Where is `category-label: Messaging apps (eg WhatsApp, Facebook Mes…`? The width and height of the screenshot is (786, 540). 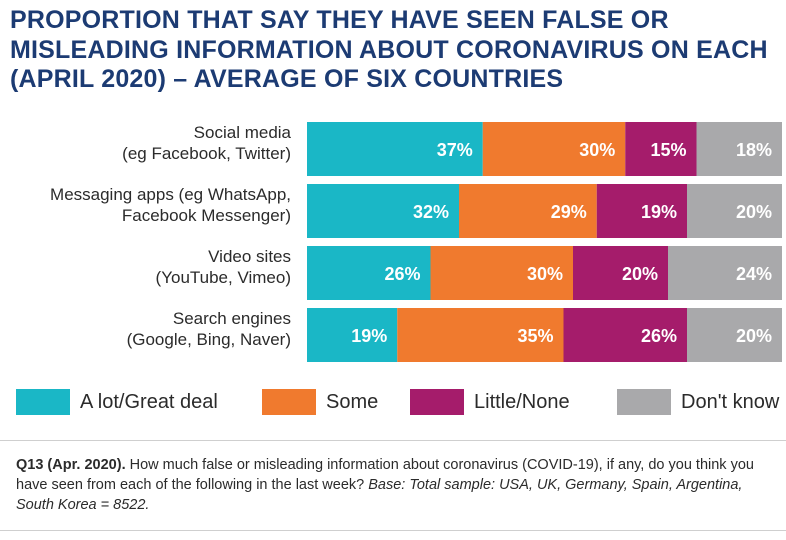 category-label: Messaging apps (eg WhatsApp, Facebook Mes… is located at coordinates (170, 205).